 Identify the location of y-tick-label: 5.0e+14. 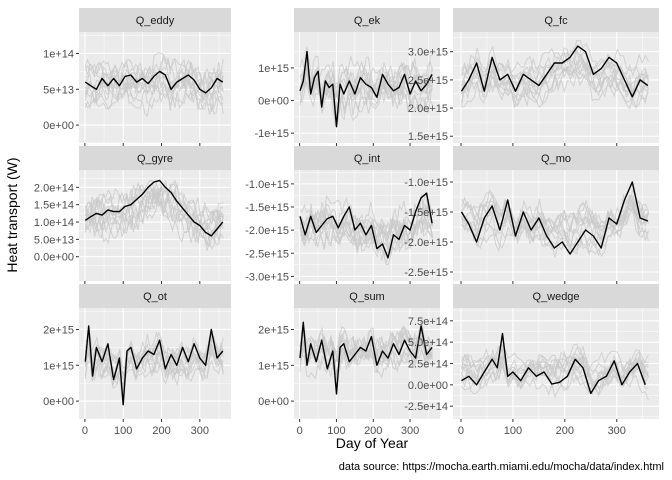
(428, 343).